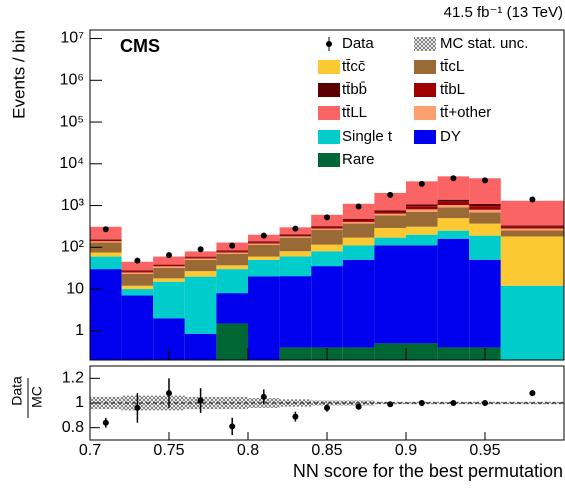 The image size is (565, 488). I want to click on legend-label: Rare, so click(358, 159).